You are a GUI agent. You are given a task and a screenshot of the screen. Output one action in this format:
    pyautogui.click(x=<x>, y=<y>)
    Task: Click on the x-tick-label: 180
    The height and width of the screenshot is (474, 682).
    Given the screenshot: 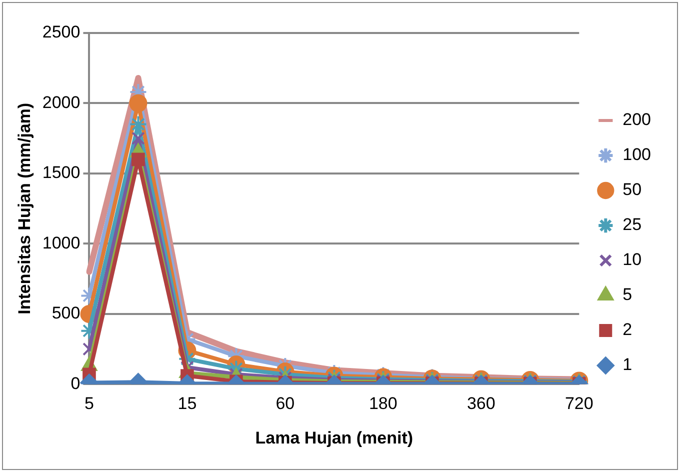 What is the action you would take?
    pyautogui.click(x=383, y=404)
    